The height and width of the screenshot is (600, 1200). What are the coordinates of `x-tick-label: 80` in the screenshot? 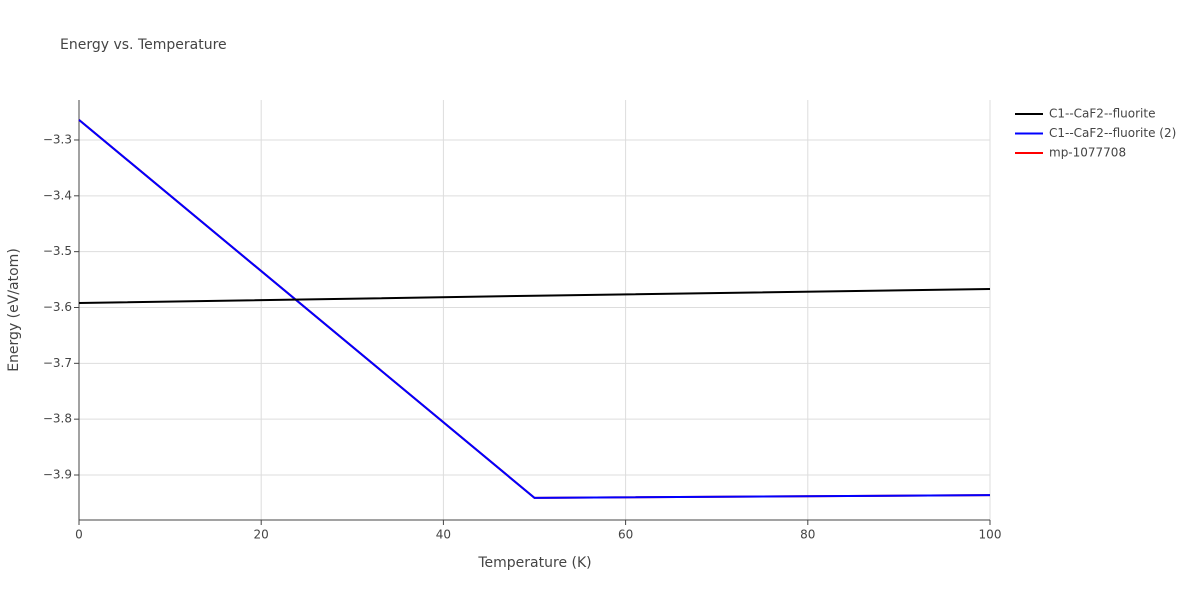 It's located at (807, 535).